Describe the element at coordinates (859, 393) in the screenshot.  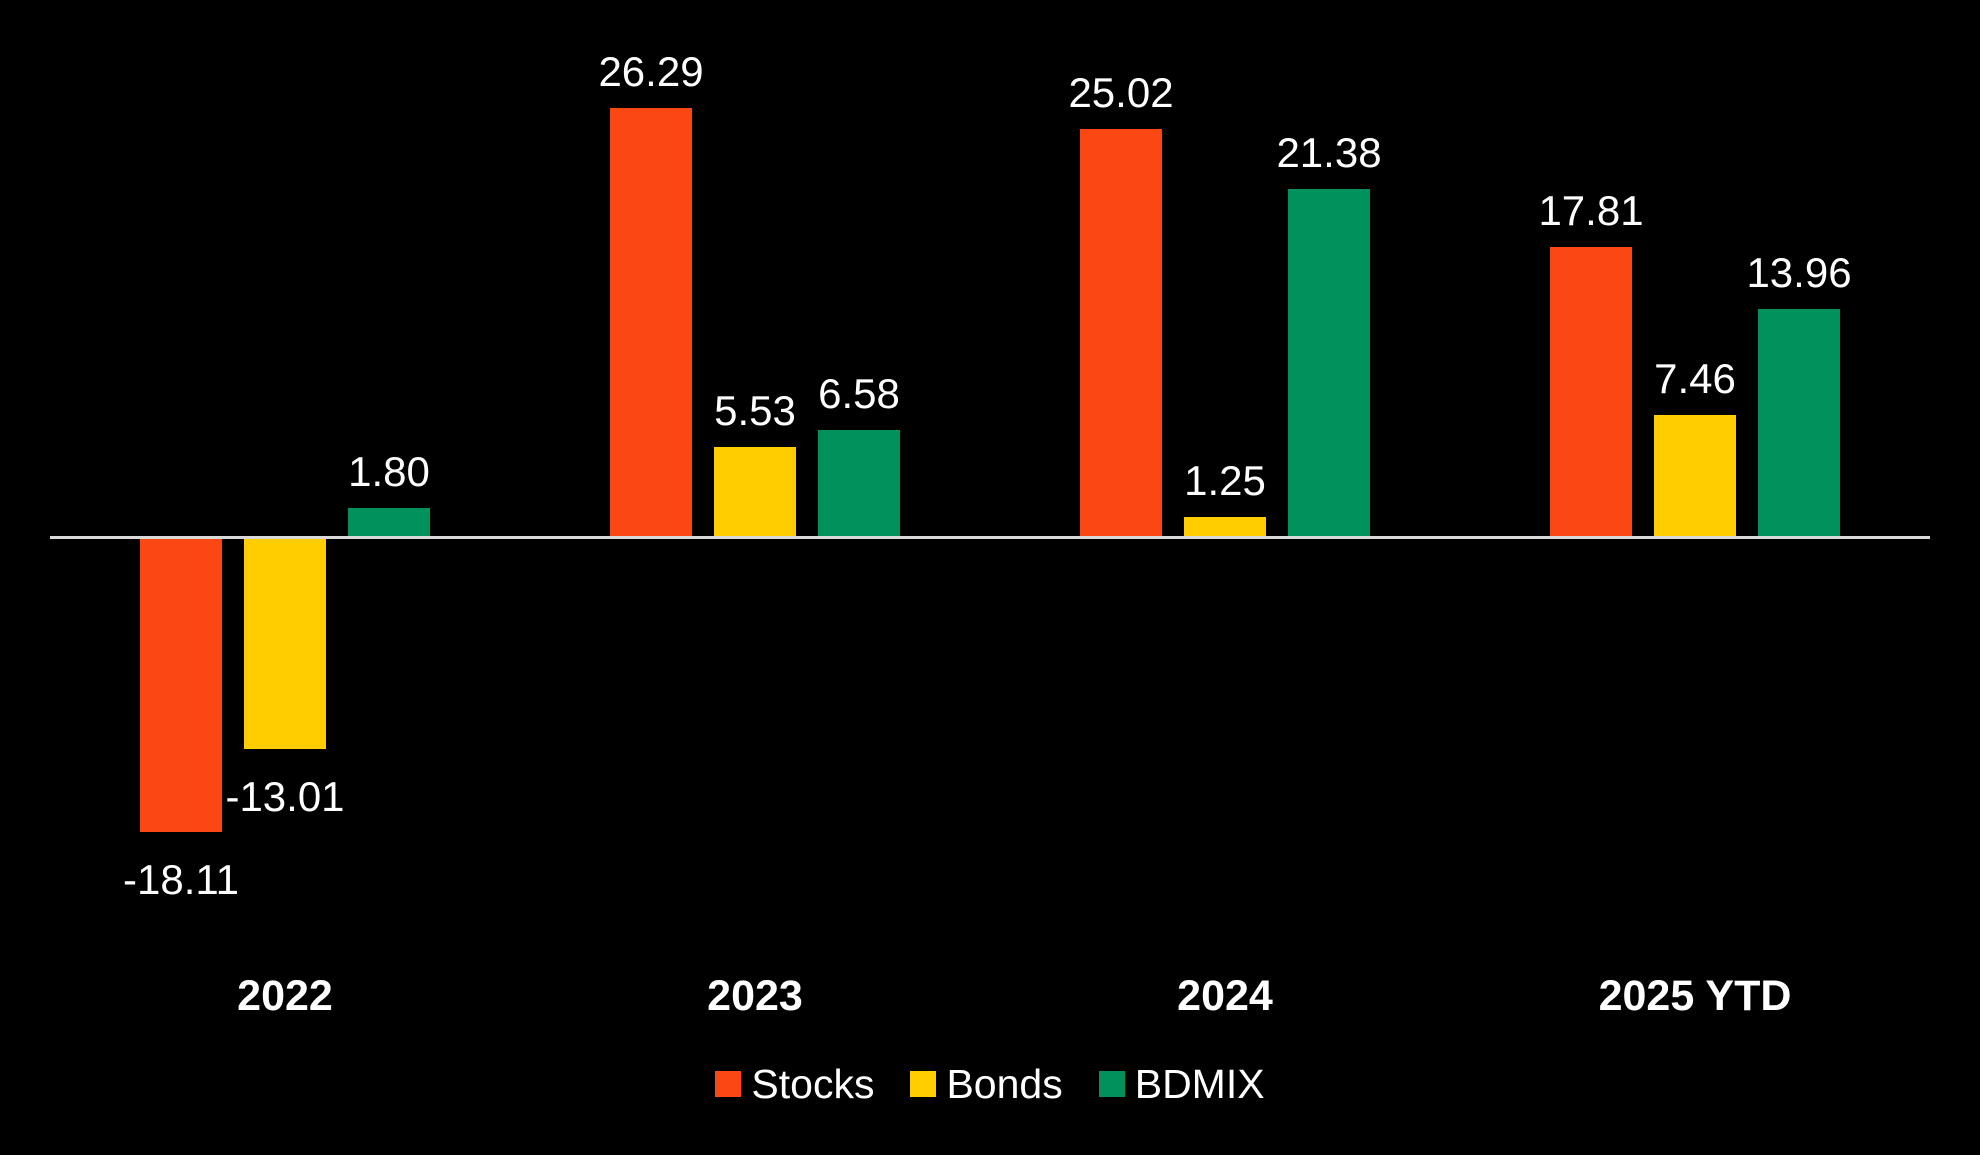
I see `value-label-bdmix-2023: 6.58` at that location.